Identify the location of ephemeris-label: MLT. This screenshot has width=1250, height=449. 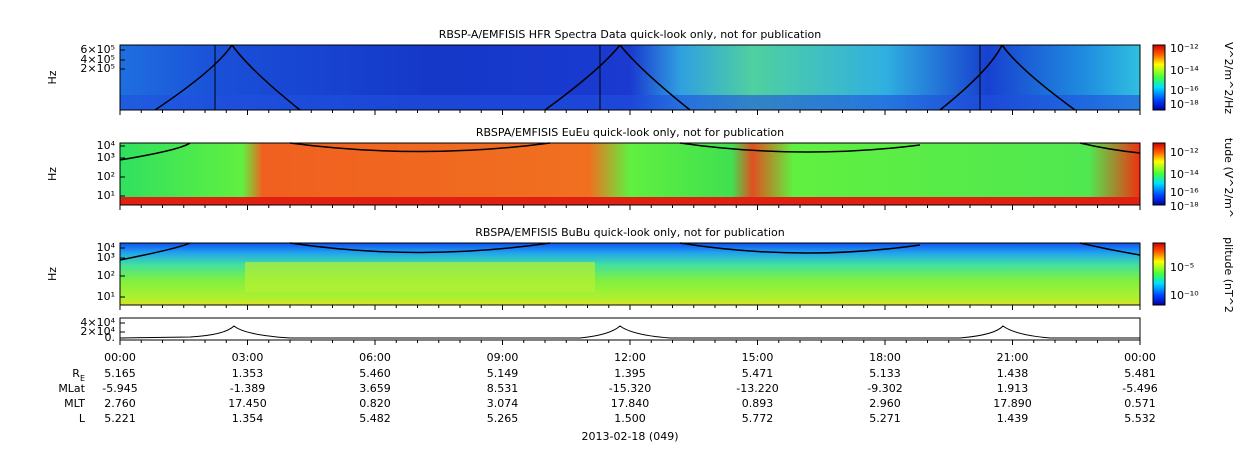
(74, 403).